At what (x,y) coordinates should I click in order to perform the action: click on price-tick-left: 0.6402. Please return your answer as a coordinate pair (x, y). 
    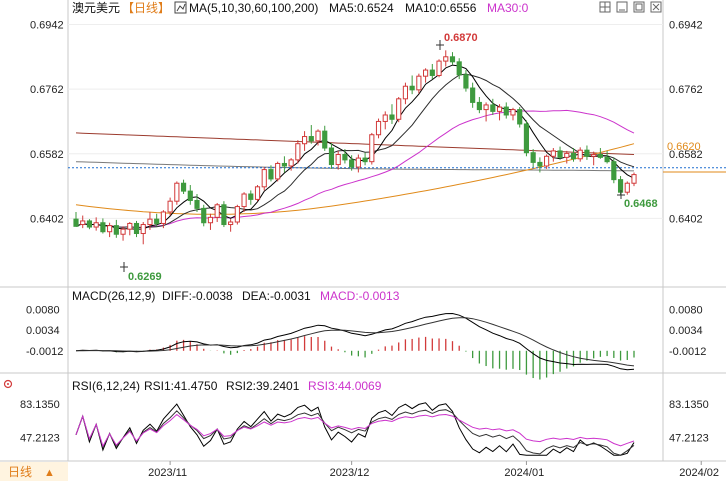
    Looking at the image, I should click on (47, 219).